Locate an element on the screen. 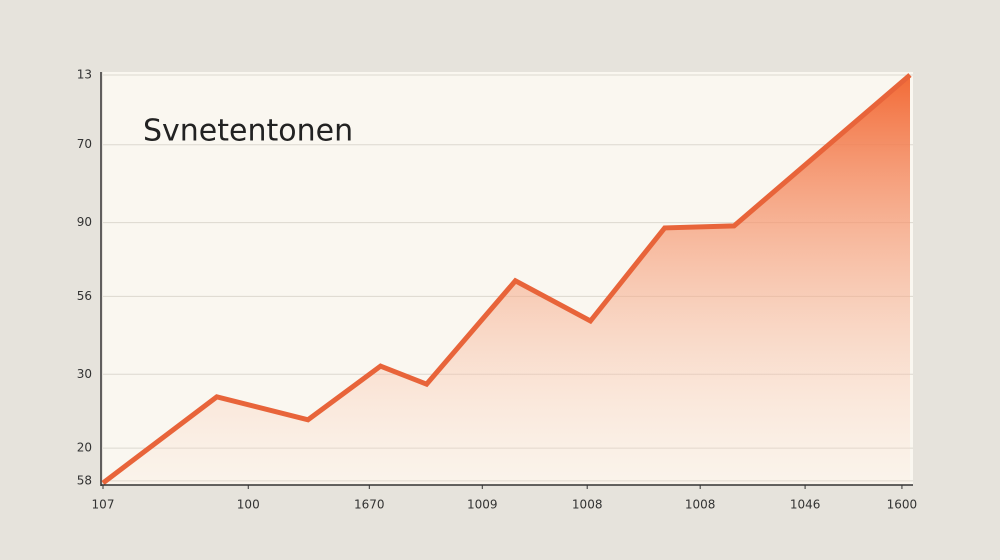 The width and height of the screenshot is (1000, 560). x-tick-label: 107 is located at coordinates (103, 505).